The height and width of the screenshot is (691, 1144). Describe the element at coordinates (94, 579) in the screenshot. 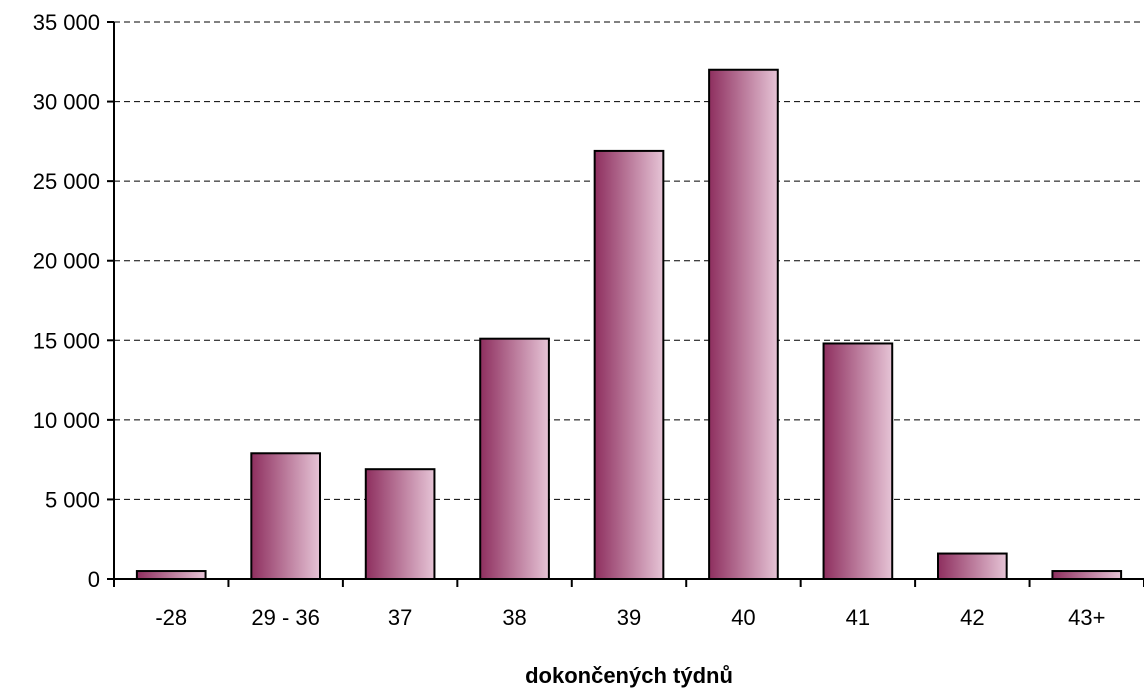

I see `y-tick-label: 0` at that location.